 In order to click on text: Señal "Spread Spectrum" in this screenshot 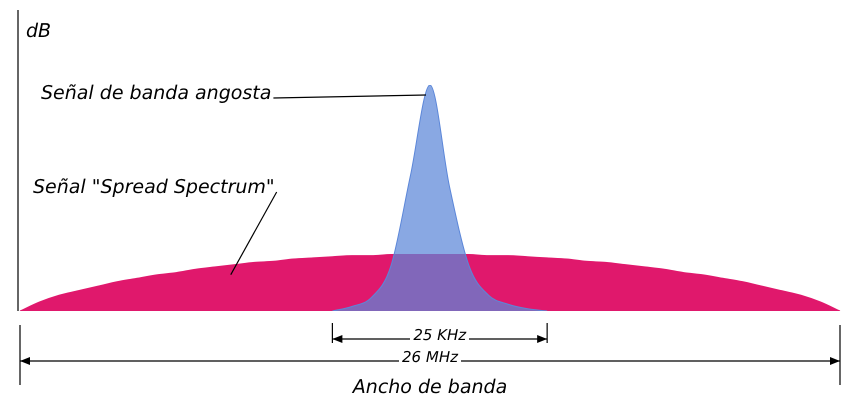, I will do `click(154, 187)`.